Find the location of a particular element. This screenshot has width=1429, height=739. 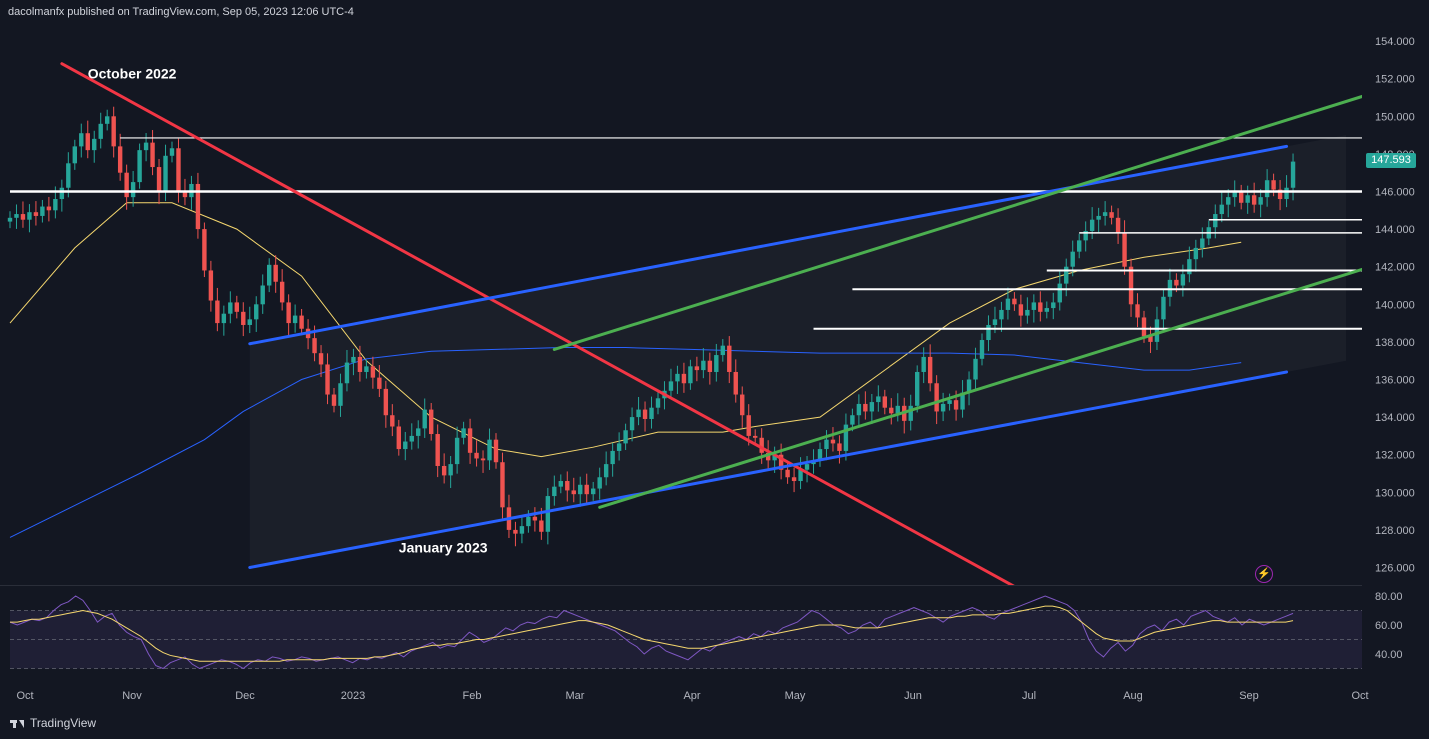

price-tick-label: 140.000 is located at coordinates (1395, 305).